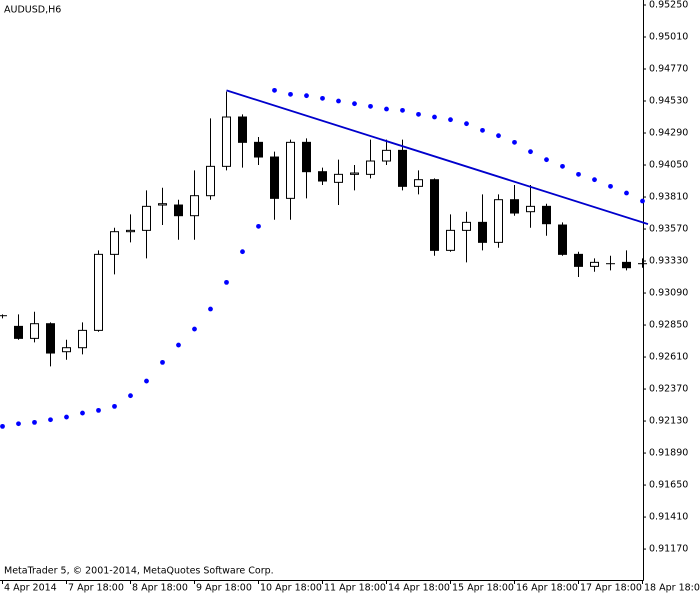  I want to click on y-tick-label: 0.95250, so click(668, 5).